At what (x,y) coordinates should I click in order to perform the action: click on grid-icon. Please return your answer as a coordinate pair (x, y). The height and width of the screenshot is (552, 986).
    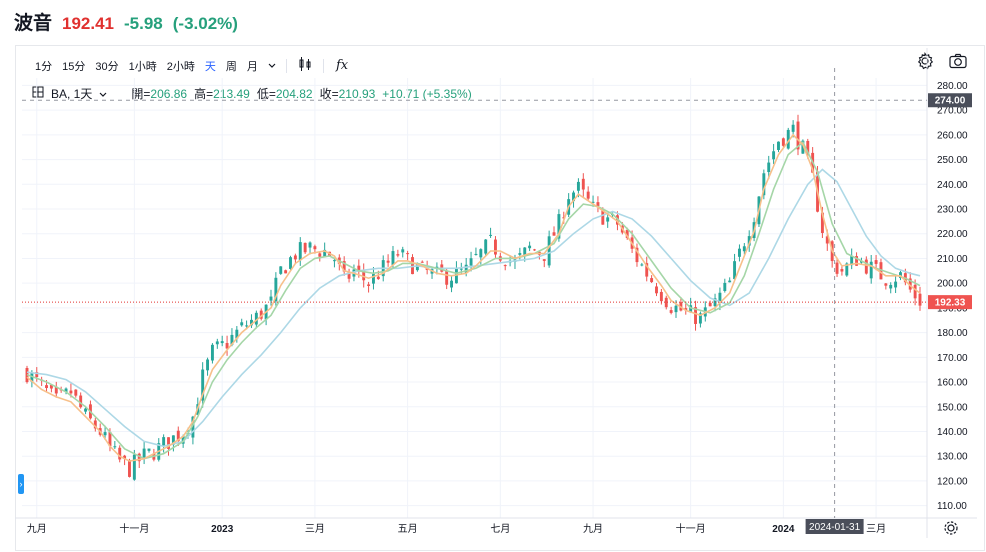
    Looking at the image, I should click on (38, 93).